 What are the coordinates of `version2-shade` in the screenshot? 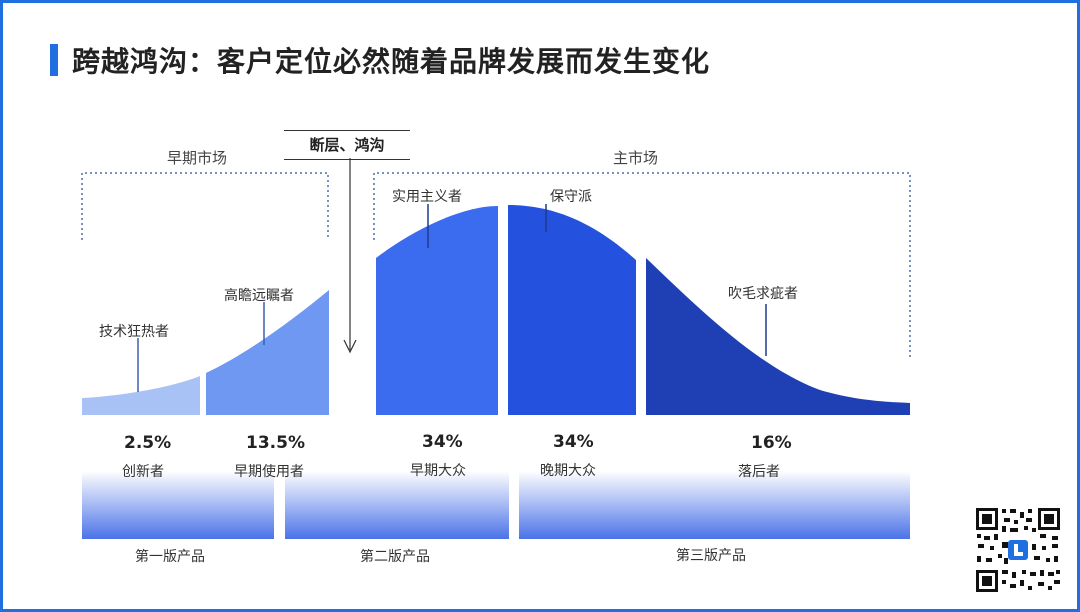 It's located at (397, 477).